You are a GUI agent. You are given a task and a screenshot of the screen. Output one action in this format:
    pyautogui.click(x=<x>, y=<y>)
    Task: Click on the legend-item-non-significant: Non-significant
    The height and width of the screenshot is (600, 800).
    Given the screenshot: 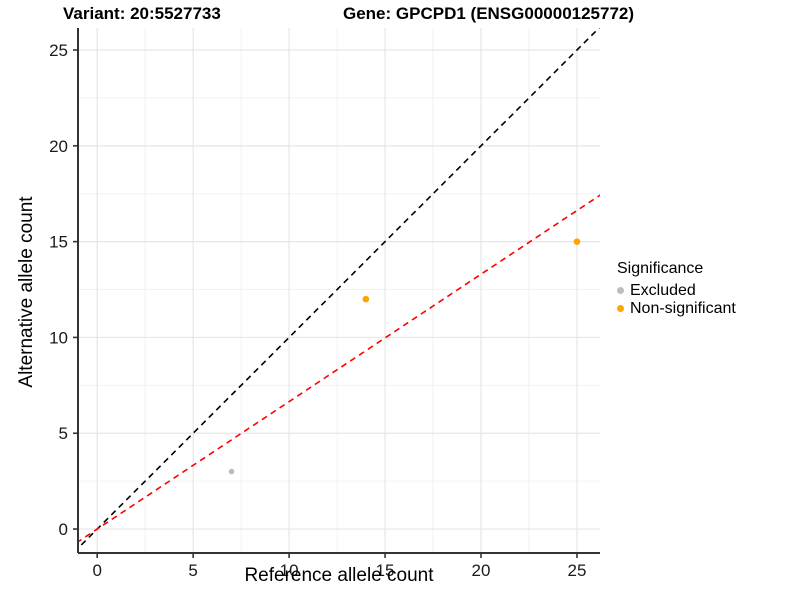 What is the action you would take?
    pyautogui.click(x=676, y=308)
    